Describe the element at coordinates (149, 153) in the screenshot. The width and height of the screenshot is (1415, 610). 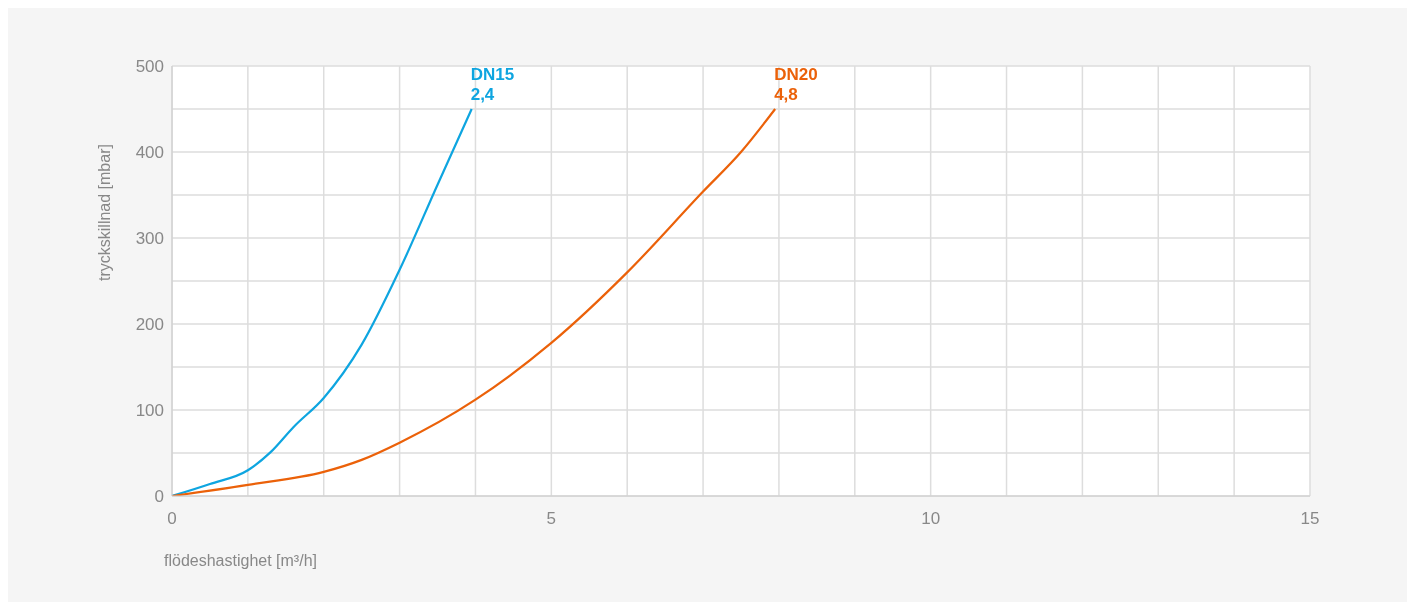
I see `y-tick-label: 400` at that location.